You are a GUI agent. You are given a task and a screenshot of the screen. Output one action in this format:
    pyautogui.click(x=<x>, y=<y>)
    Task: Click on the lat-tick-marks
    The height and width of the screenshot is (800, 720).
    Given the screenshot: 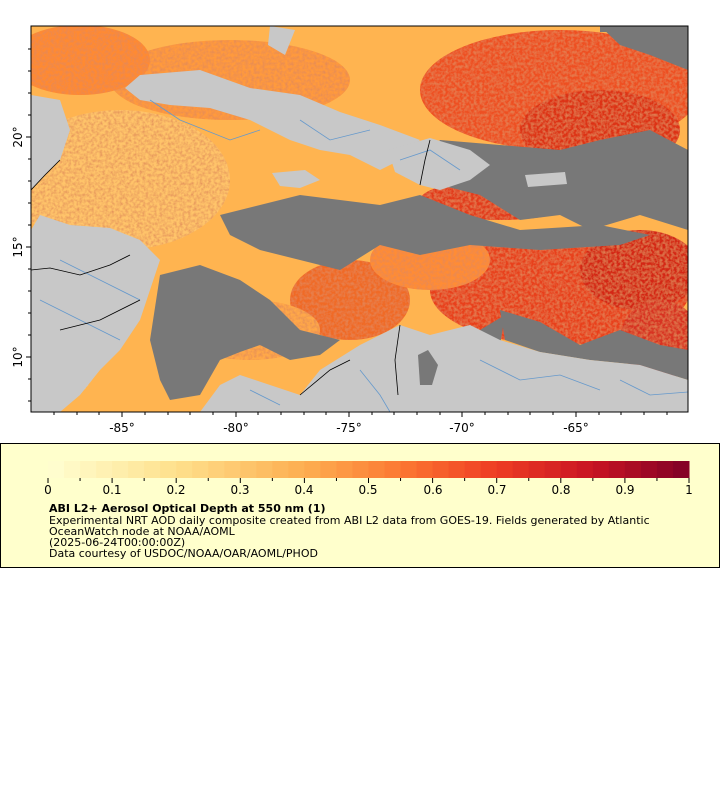 What is the action you would take?
    pyautogui.click(x=28, y=225)
    